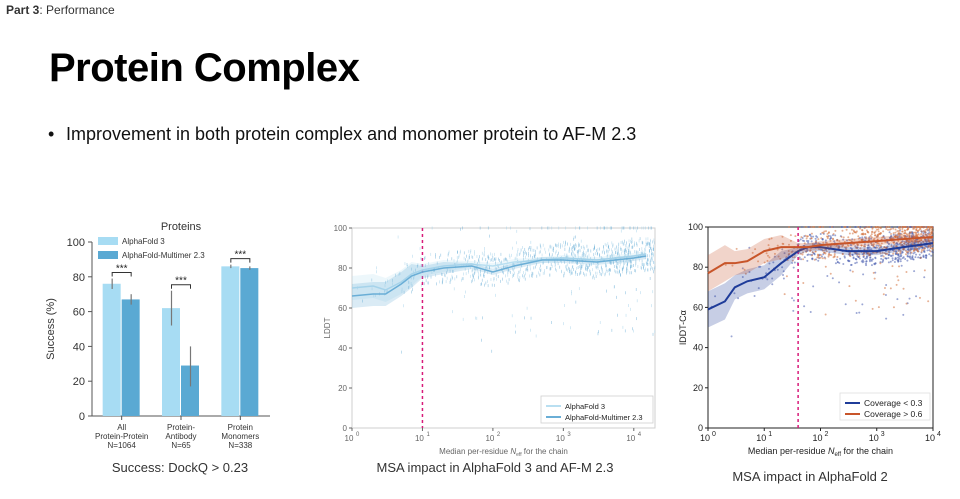 Image resolution: width=960 pixels, height=499 pixels. I want to click on x-tick-exponent: 0, so click(714, 434).